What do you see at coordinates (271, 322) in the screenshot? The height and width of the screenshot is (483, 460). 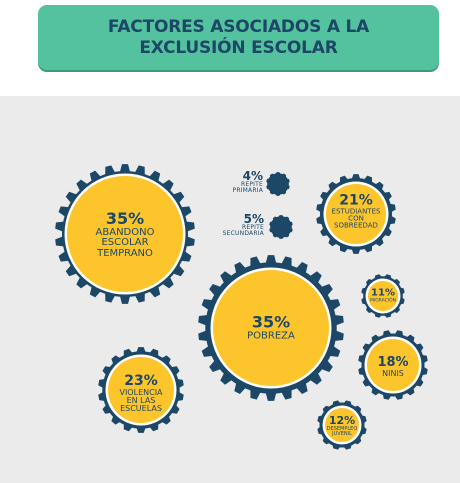 I see `pobreza-percent: 35%` at bounding box center [271, 322].